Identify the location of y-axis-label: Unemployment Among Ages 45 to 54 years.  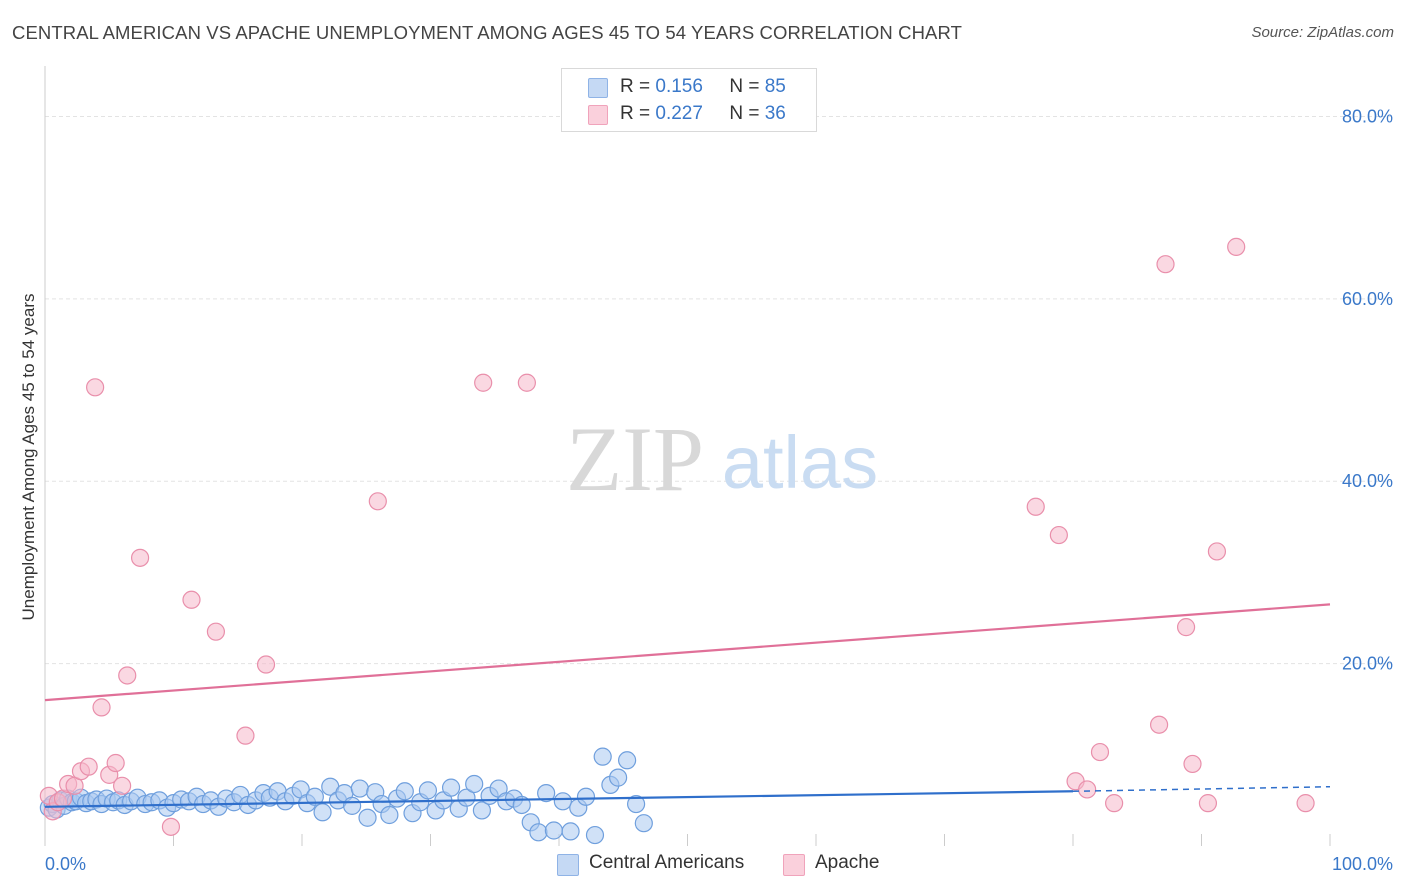
(28, 457).